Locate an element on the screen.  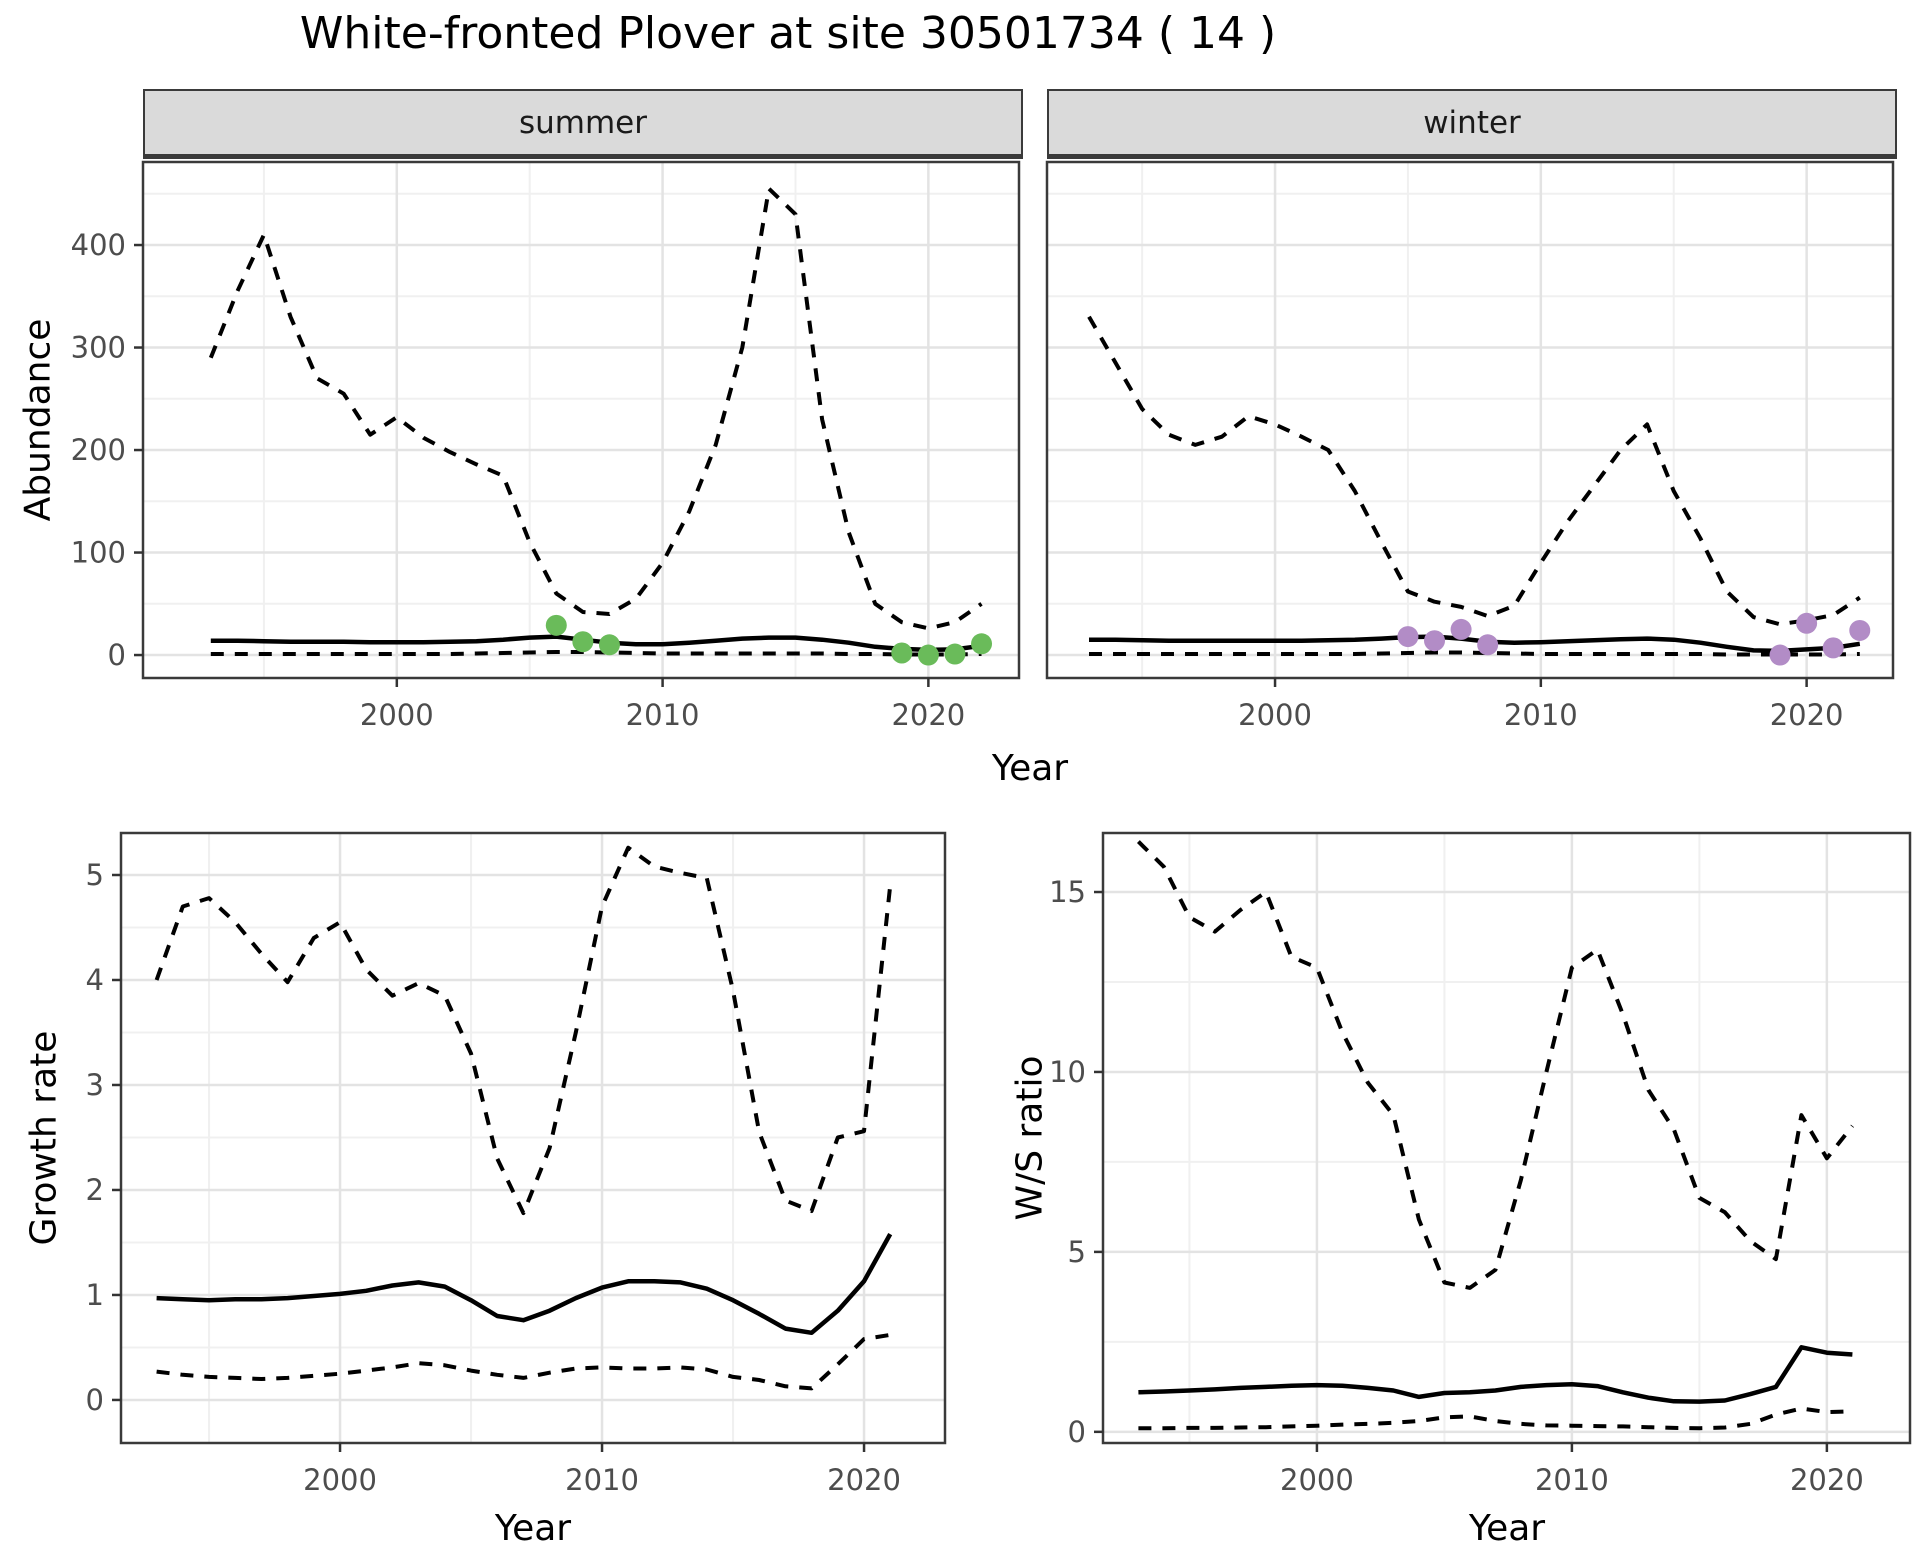
facet-strip-label: summer is located at coordinates (582, 122).